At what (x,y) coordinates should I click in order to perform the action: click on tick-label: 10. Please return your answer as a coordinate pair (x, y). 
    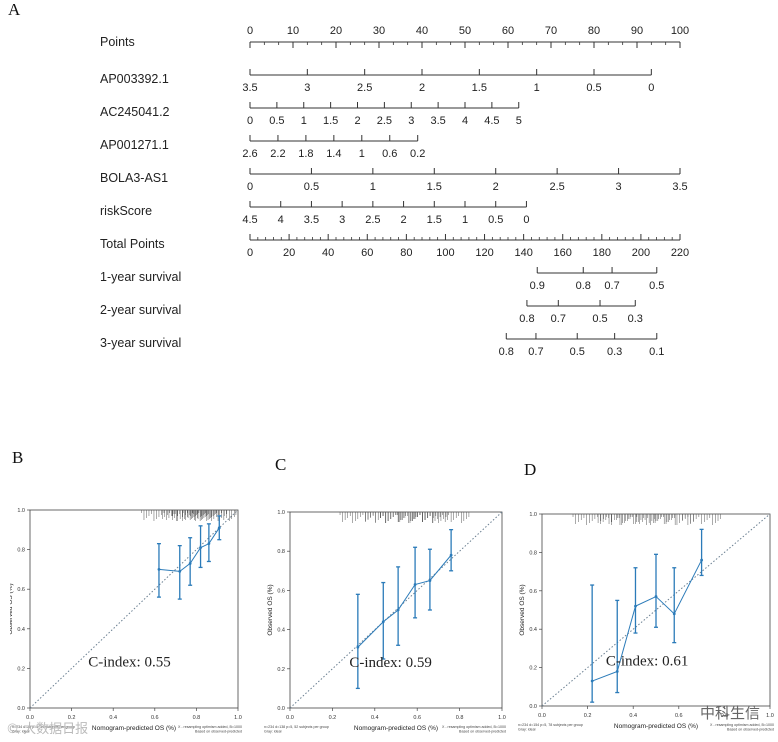
    Looking at the image, I should click on (293, 31).